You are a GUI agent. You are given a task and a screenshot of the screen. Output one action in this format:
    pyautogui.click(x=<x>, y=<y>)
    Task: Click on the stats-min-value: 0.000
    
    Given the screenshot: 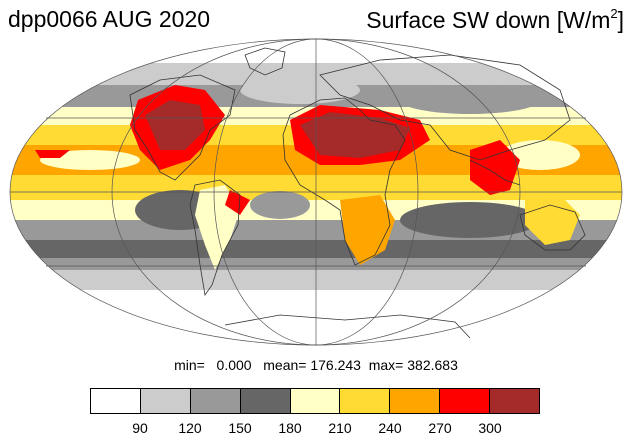 What is the action you would take?
    pyautogui.click(x=234, y=365)
    